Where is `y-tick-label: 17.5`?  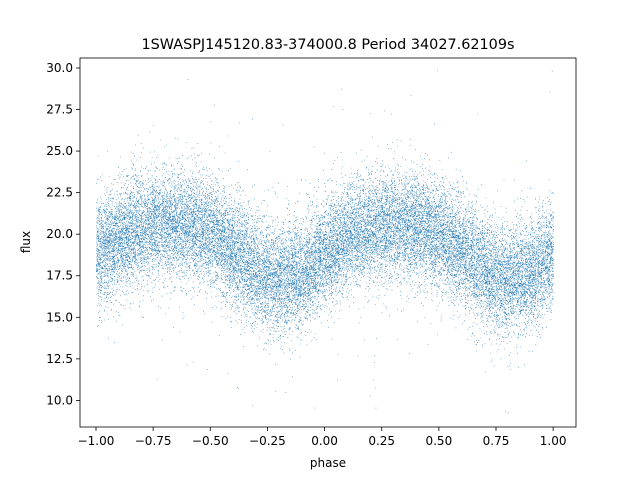
y-tick-label: 17.5 is located at coordinates (59, 276).